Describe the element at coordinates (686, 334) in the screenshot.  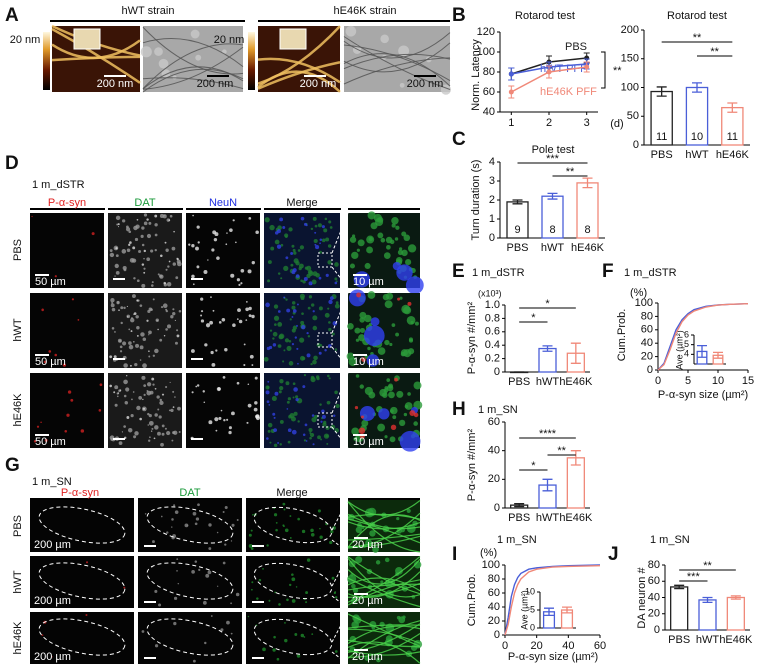
I see `y-tick-label: 6` at that location.